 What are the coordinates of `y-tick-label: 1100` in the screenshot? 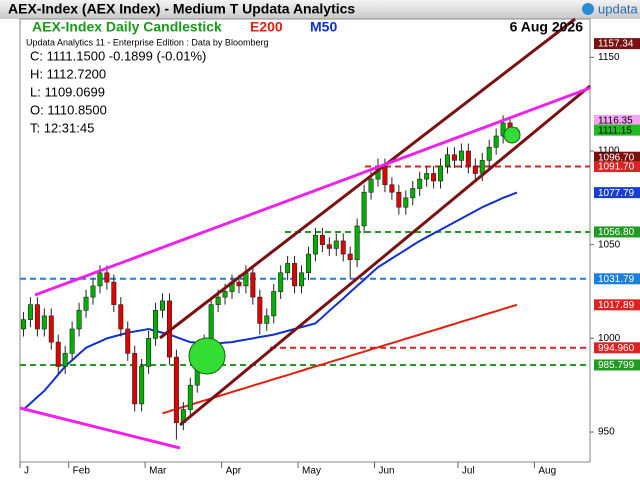 It's located at (609, 151).